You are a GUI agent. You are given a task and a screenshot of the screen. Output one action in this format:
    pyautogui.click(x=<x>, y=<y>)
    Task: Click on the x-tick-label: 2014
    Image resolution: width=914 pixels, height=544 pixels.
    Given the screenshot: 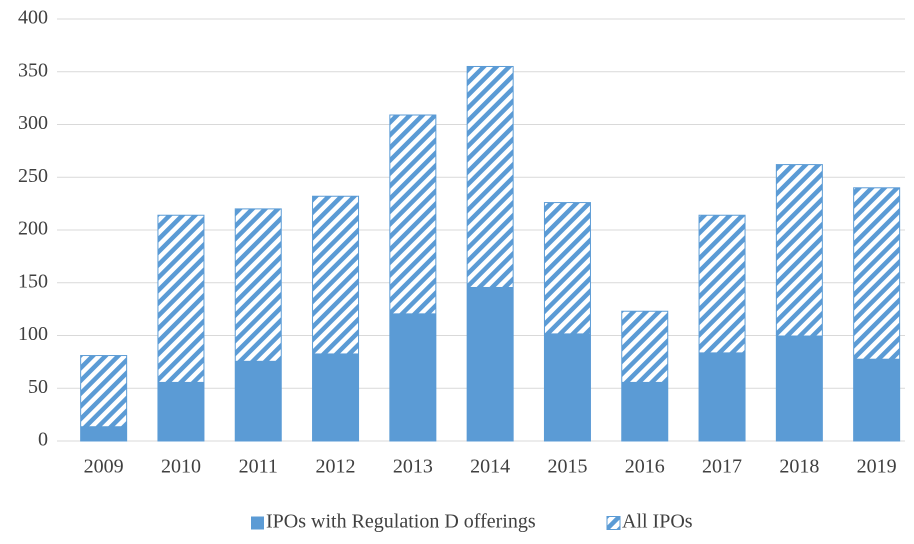 What is the action you would take?
    pyautogui.click(x=490, y=467)
    